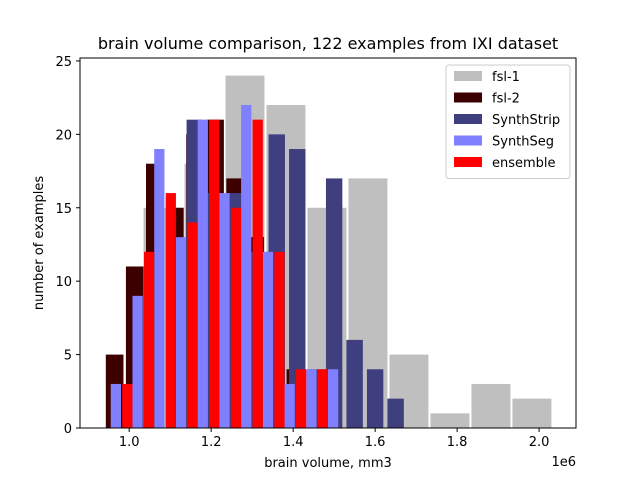  What do you see at coordinates (334, 439) in the screenshot?
I see `x-axis-ticks: 1.0 1.2 1.4 1.6 1.8 2.0` at bounding box center [334, 439].